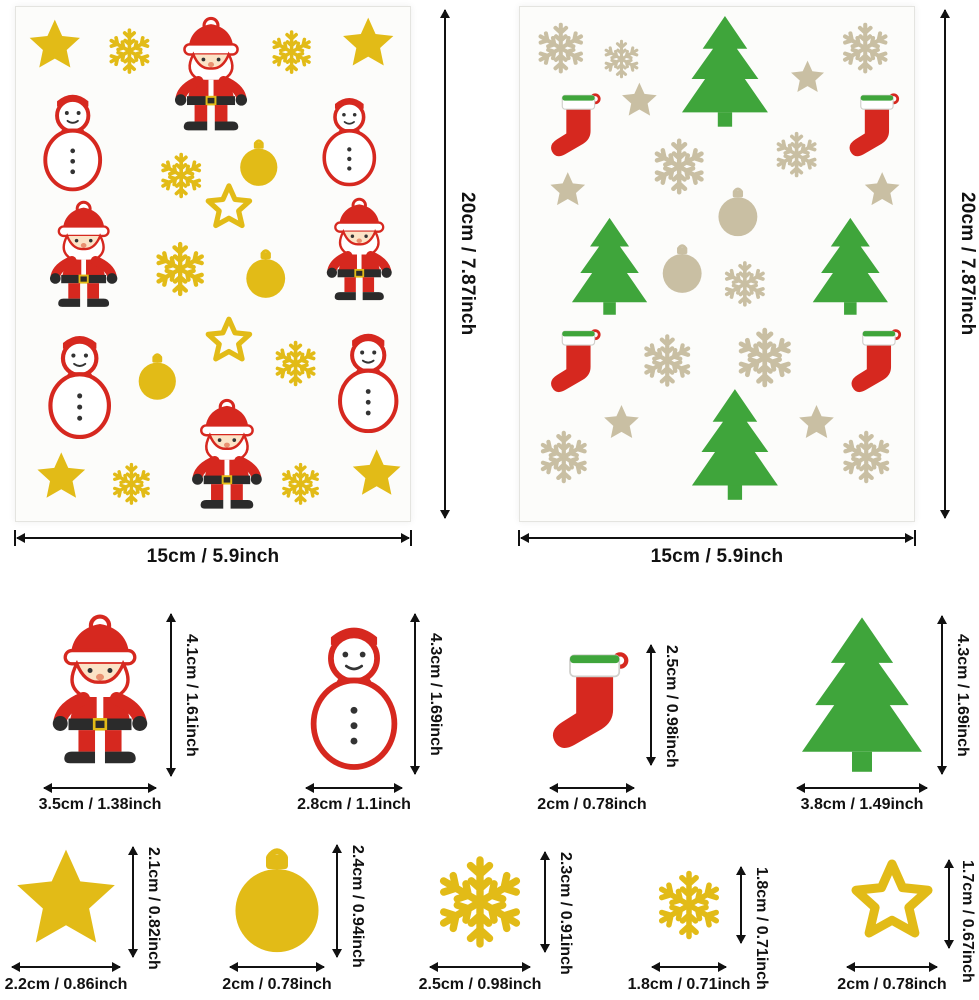 The height and width of the screenshot is (1000, 979). What do you see at coordinates (689, 905) in the screenshot?
I see `small-snowflake-sticker` at bounding box center [689, 905].